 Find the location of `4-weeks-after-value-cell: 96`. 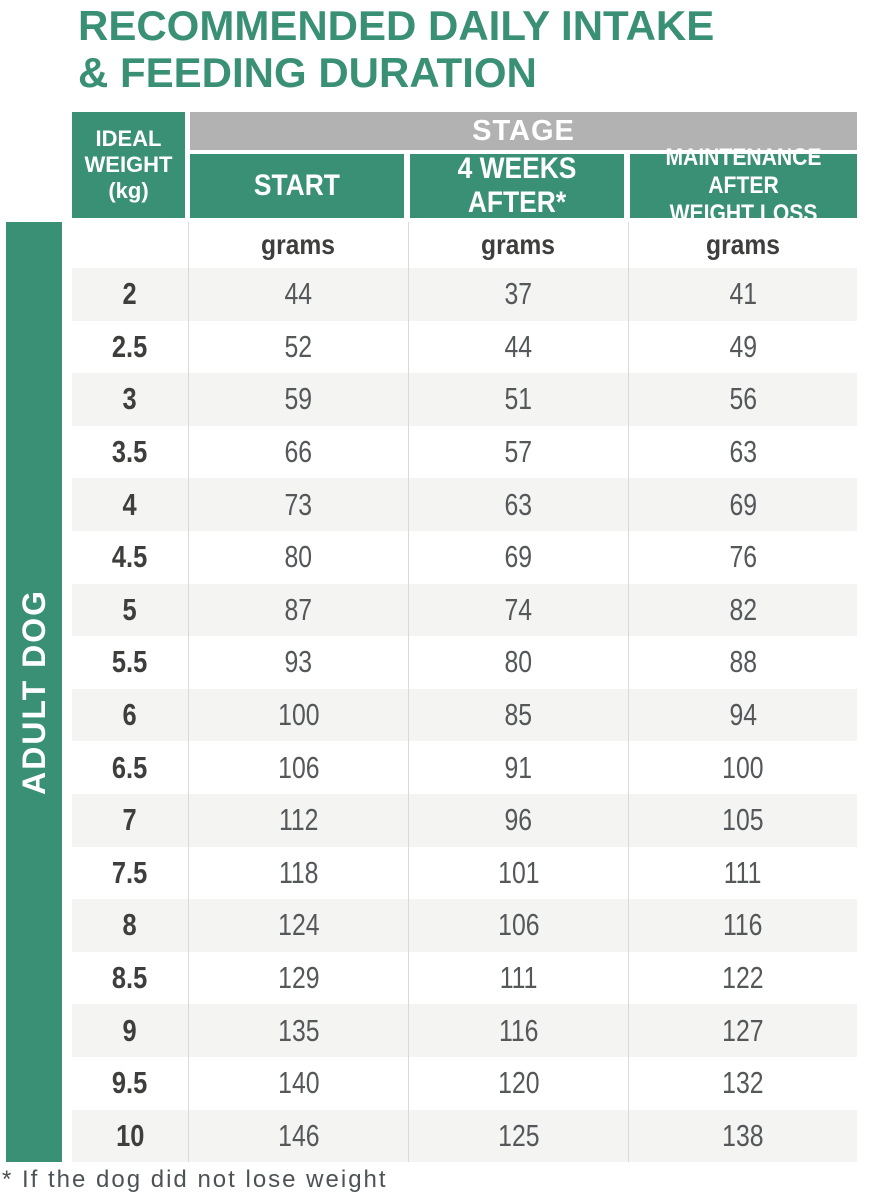

4-weeks-after-value-cell: 96 is located at coordinates (518, 820).